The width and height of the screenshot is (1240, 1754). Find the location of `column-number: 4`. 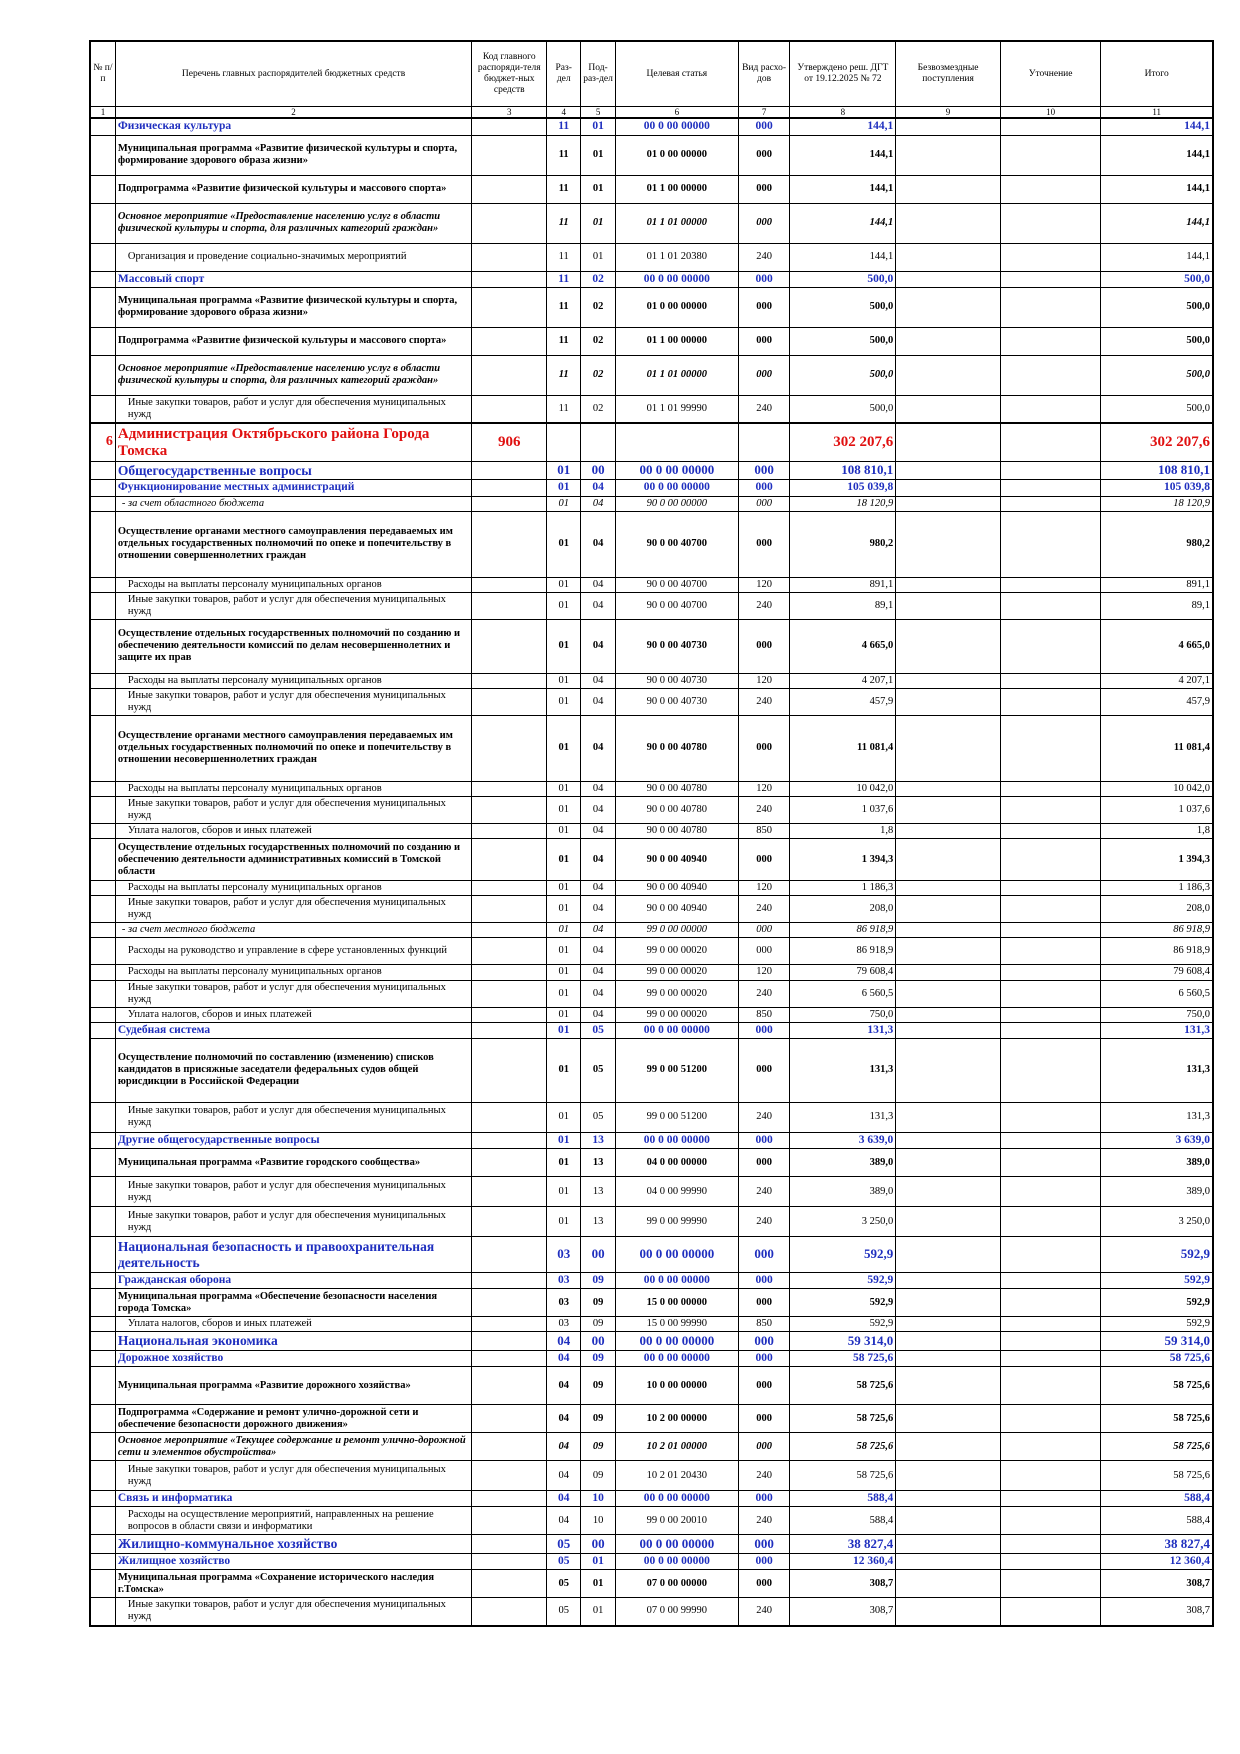

column-number: 4 is located at coordinates (564, 113).